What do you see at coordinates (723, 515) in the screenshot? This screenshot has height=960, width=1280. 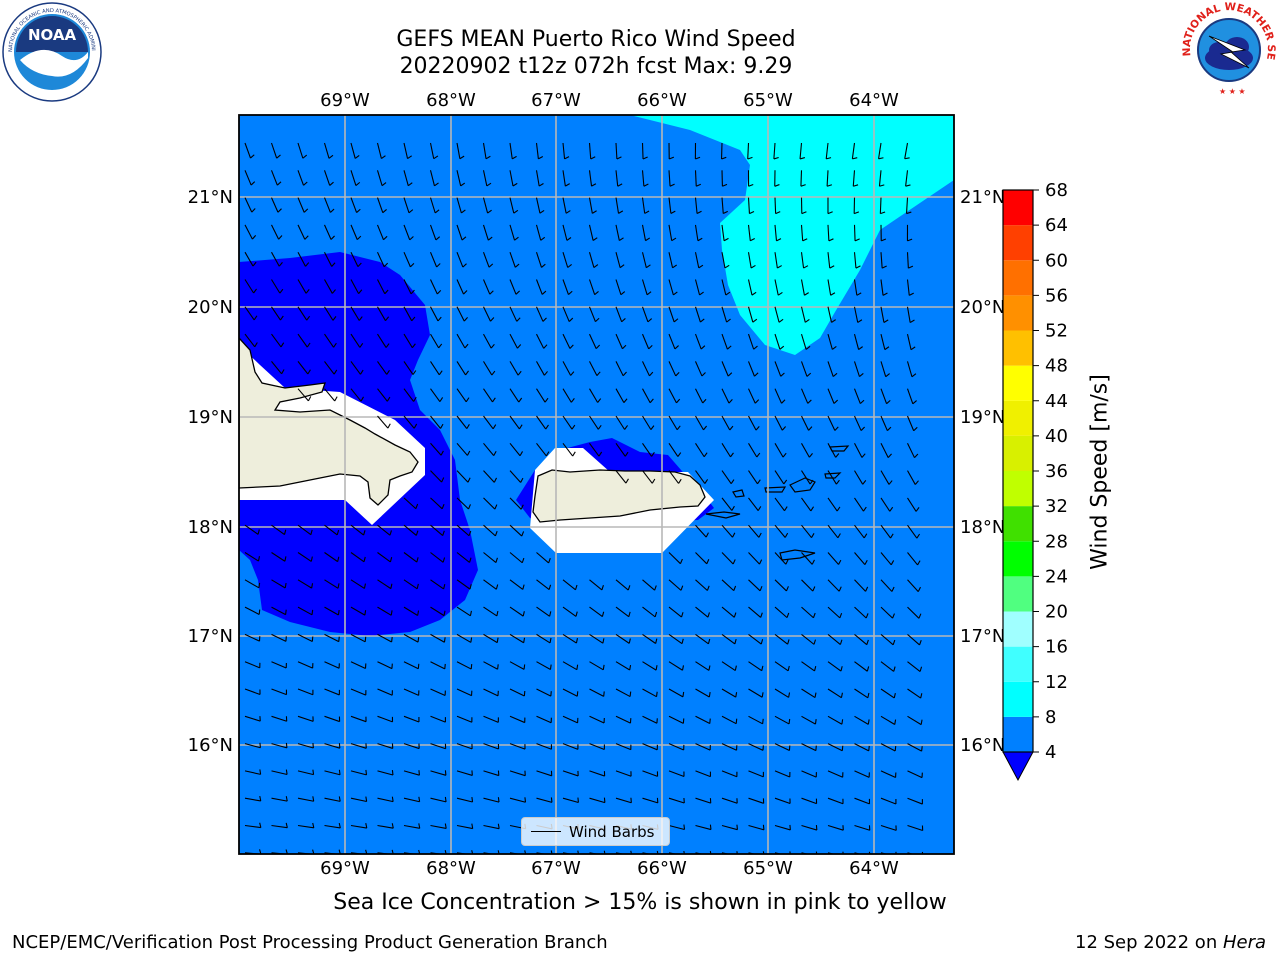 I see `island-cayman-like` at bounding box center [723, 515].